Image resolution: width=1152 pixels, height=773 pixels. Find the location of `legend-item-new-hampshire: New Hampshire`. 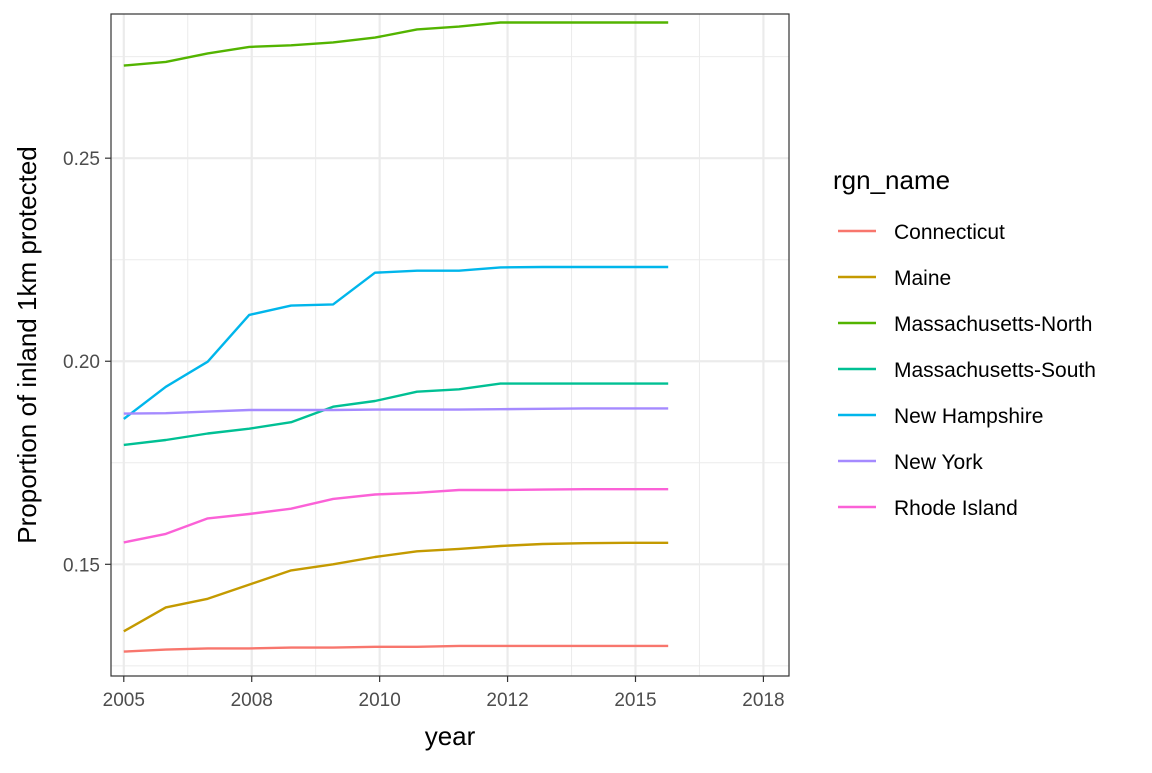

legend-item-new-hampshire: New Hampshire is located at coordinates (940, 416).